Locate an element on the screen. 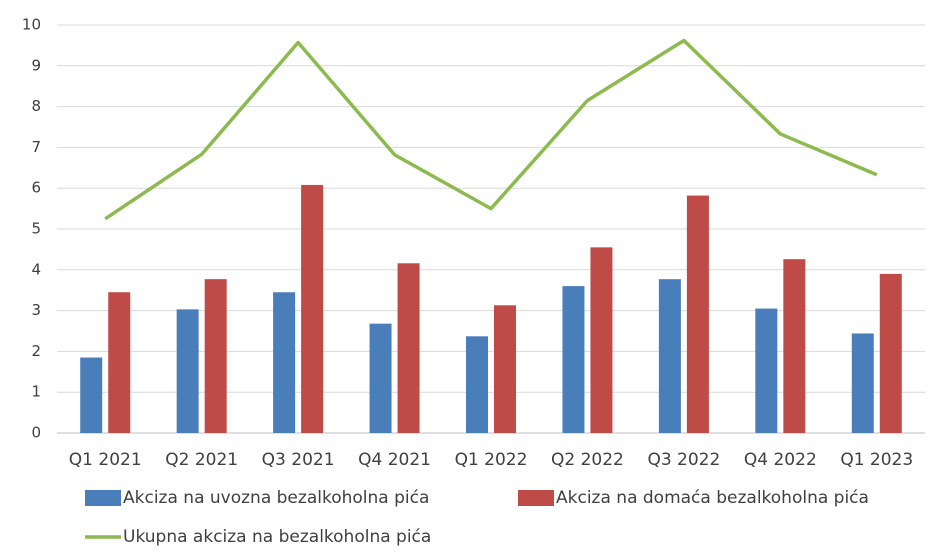  y-tick-label: 0 is located at coordinates (36, 433).